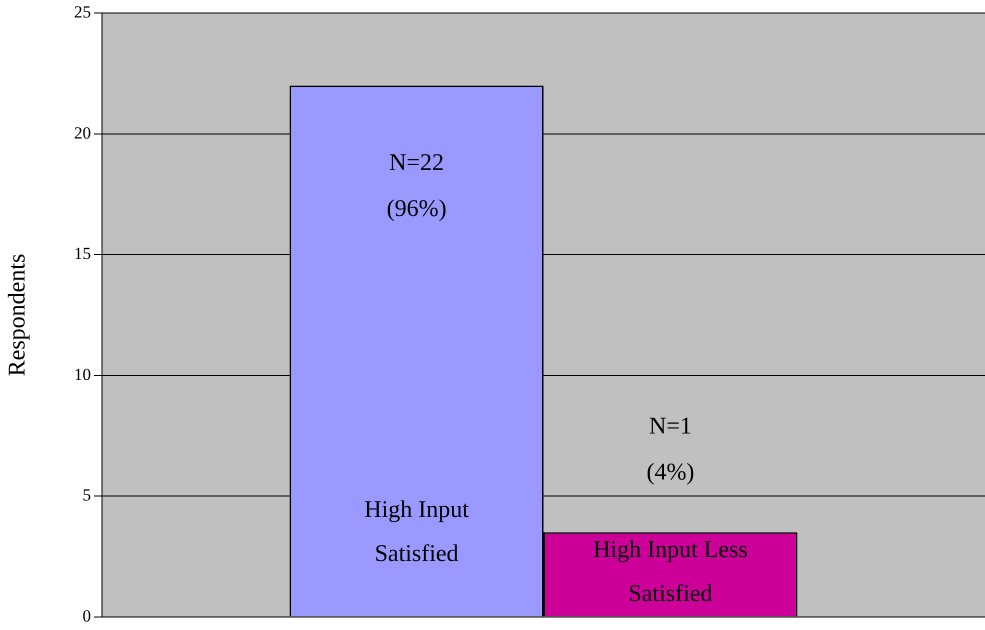 The image size is (985, 630). Describe the element at coordinates (416, 186) in the screenshot. I see `annotation: N=22 (96%)` at that location.